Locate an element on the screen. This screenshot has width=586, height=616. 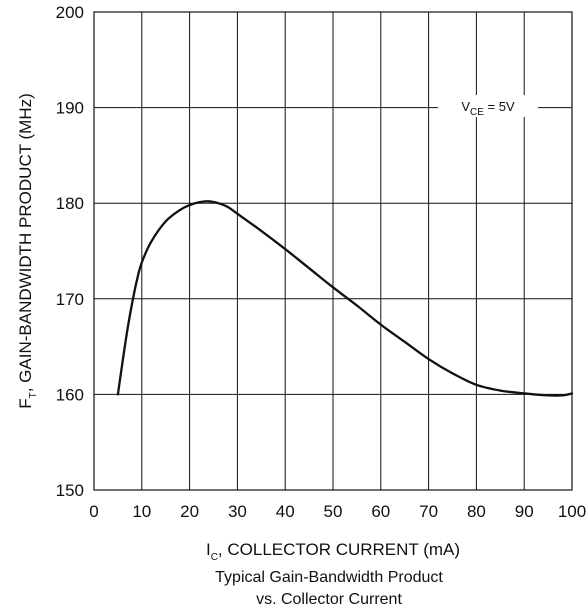
x-tick-label: 60 is located at coordinates (380, 511).